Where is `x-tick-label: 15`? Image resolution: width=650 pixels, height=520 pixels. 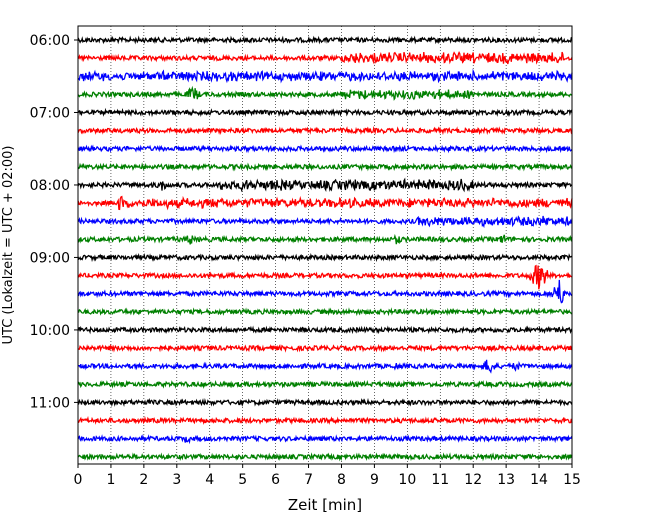
x-tick-label: 15 is located at coordinates (572, 480).